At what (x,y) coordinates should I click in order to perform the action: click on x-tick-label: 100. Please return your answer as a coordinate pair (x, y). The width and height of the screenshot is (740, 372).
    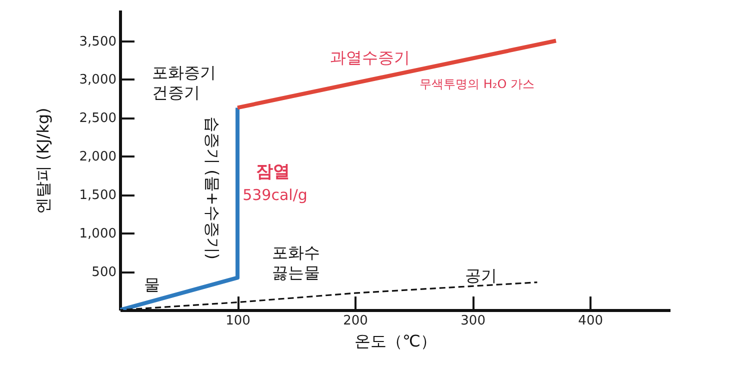
    Looking at the image, I should click on (238, 321).